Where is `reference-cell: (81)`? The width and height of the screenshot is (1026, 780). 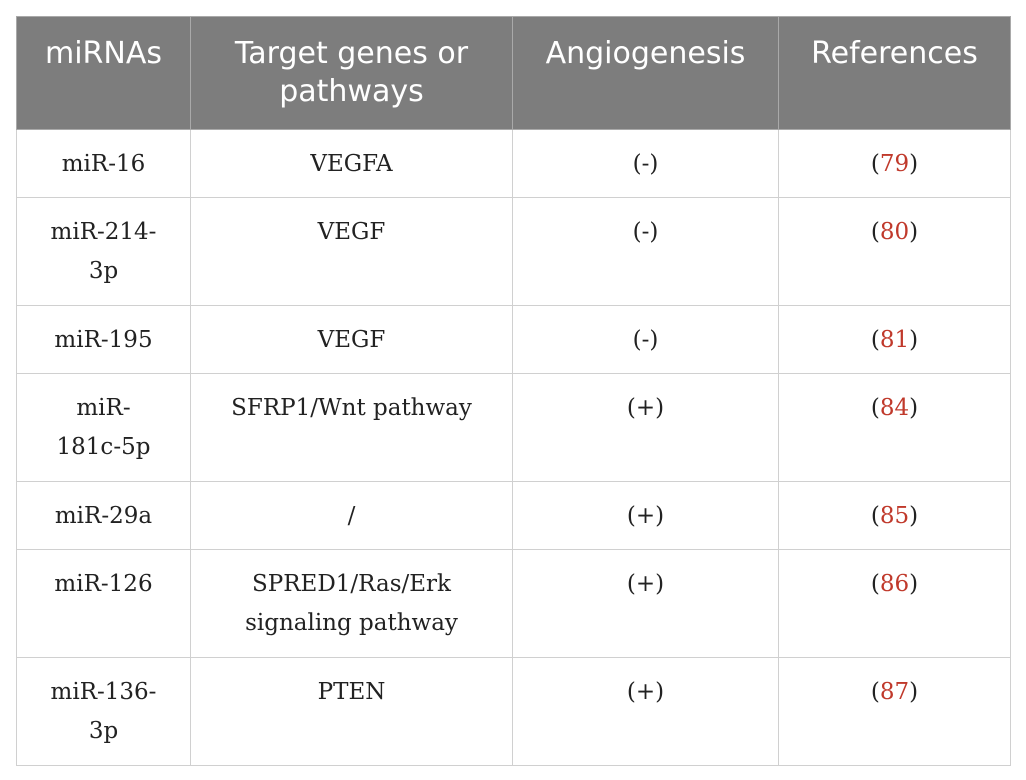
reference-cell: (81) is located at coordinates (894, 339).